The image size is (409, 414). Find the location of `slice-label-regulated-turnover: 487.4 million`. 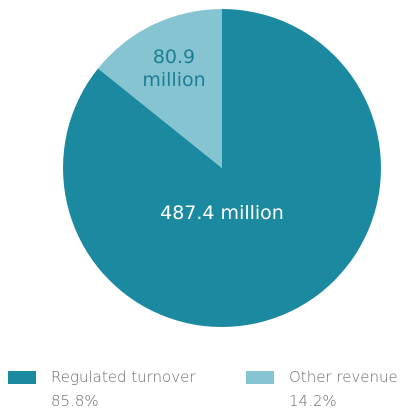

slice-label-regulated-turnover: 487.4 million is located at coordinates (222, 213).